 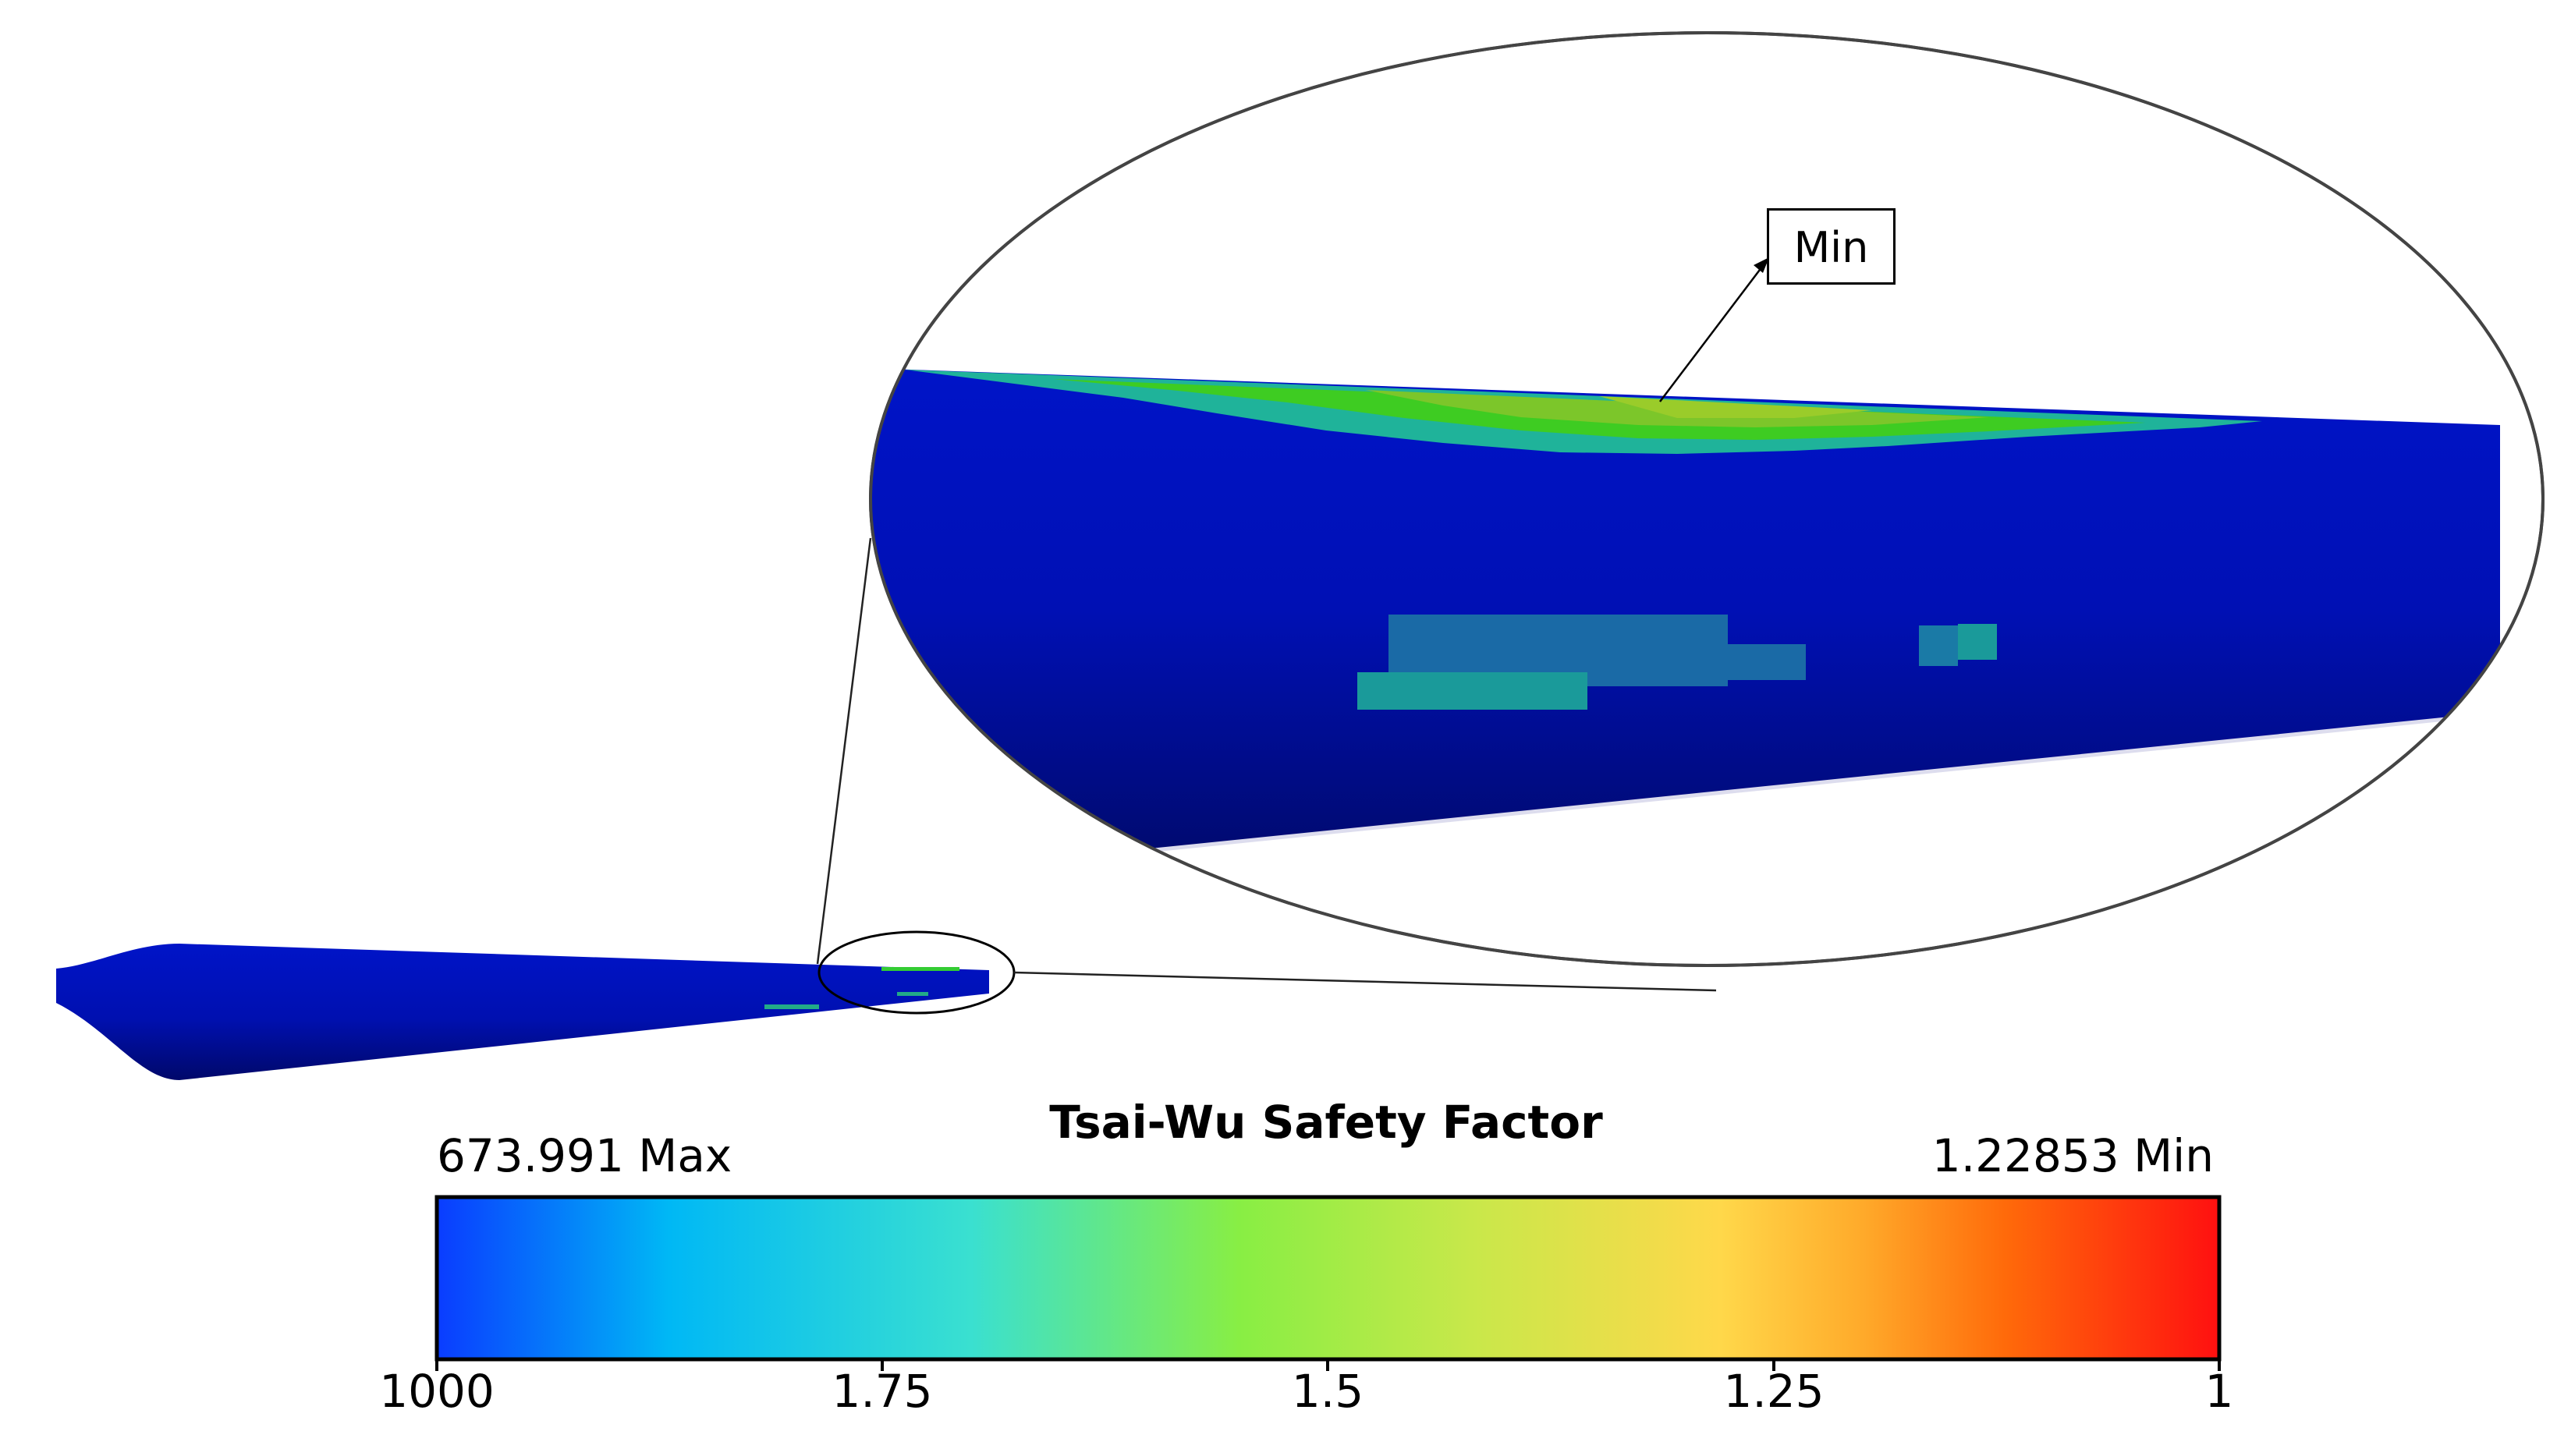 What do you see at coordinates (2072, 1156) in the screenshot?
I see `colorbar-min-label: 1.22853 Min` at bounding box center [2072, 1156].